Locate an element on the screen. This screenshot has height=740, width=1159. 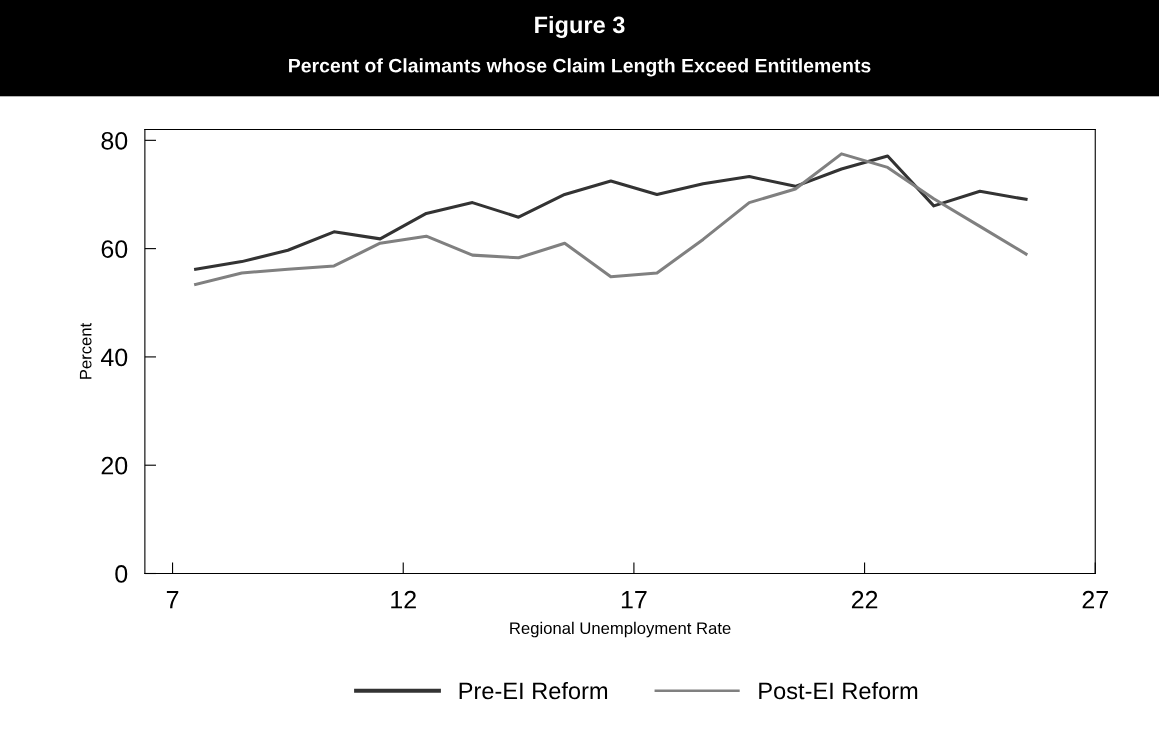
legend-label: Pre-EI Reform is located at coordinates (533, 690).